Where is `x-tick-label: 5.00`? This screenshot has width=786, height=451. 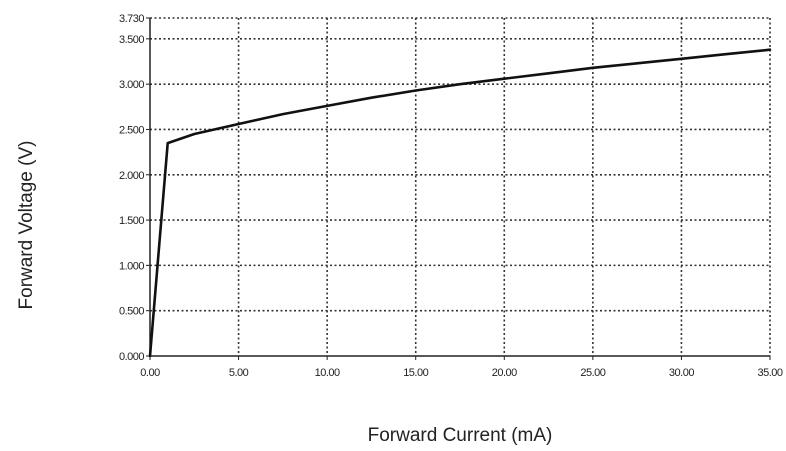
x-tick-label: 5.00 is located at coordinates (239, 373).